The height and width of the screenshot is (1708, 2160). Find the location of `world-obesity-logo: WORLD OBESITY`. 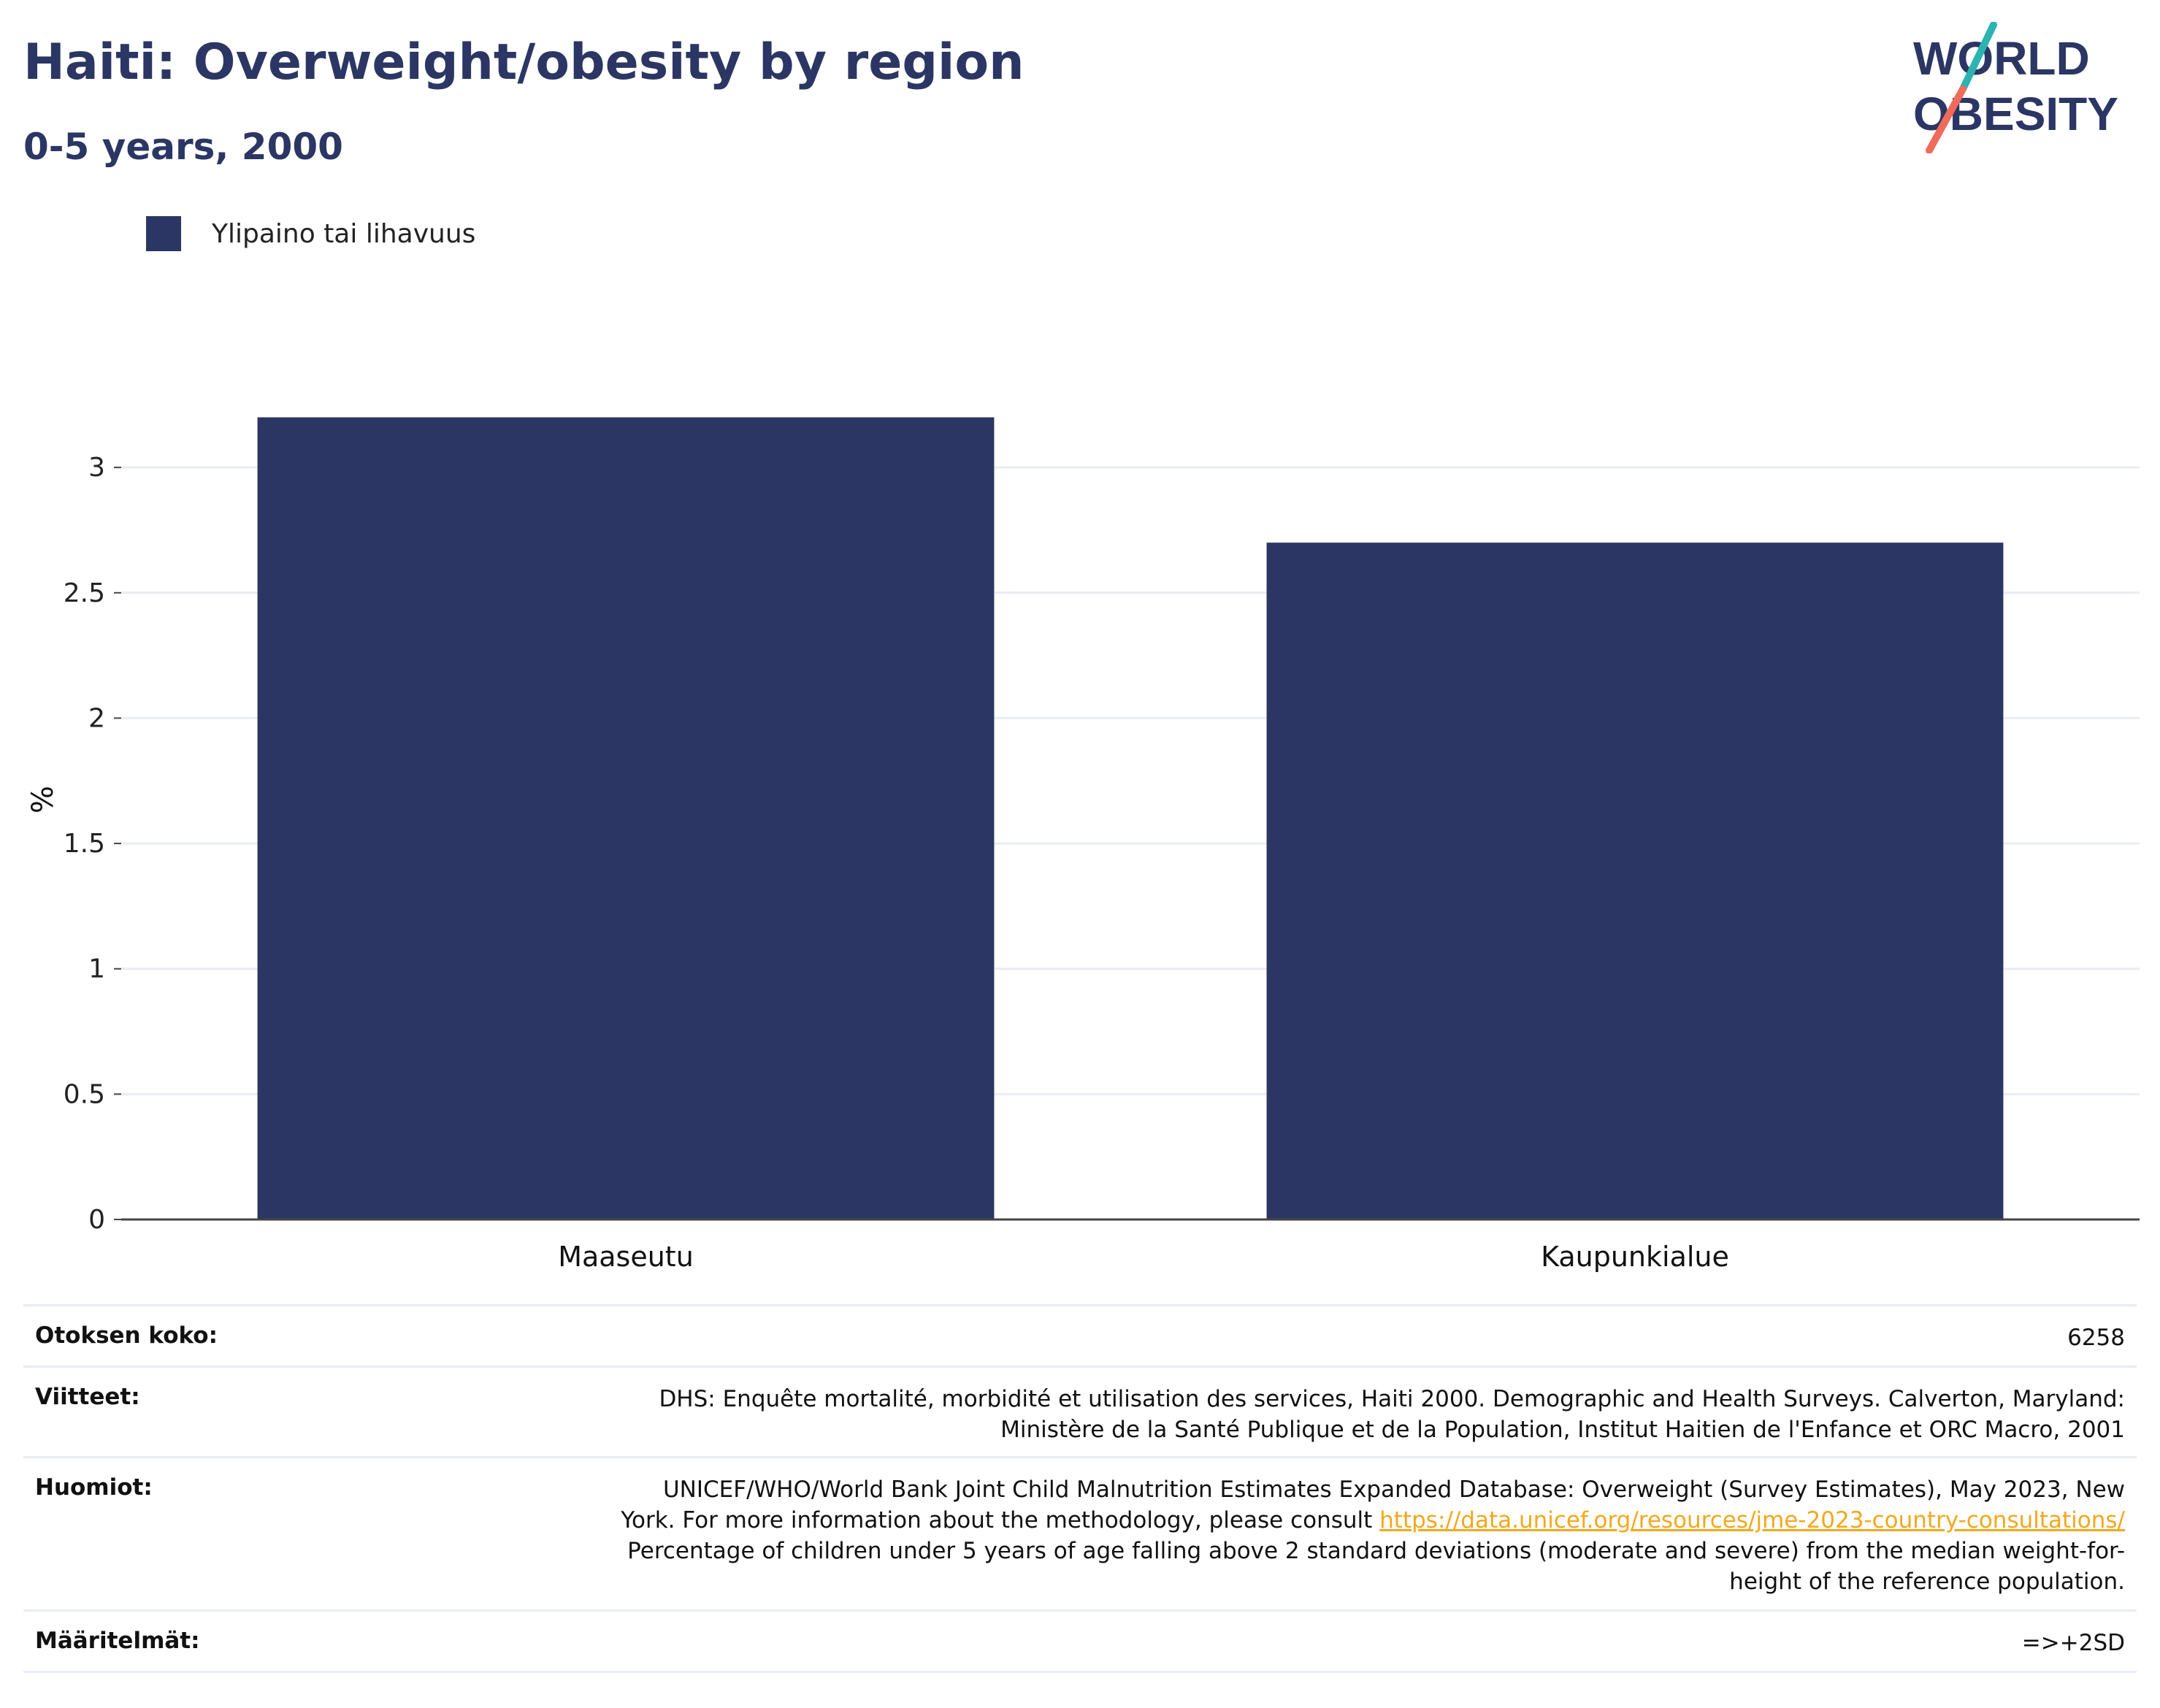

world-obesity-logo: WORLD OBESITY is located at coordinates (2015, 87).